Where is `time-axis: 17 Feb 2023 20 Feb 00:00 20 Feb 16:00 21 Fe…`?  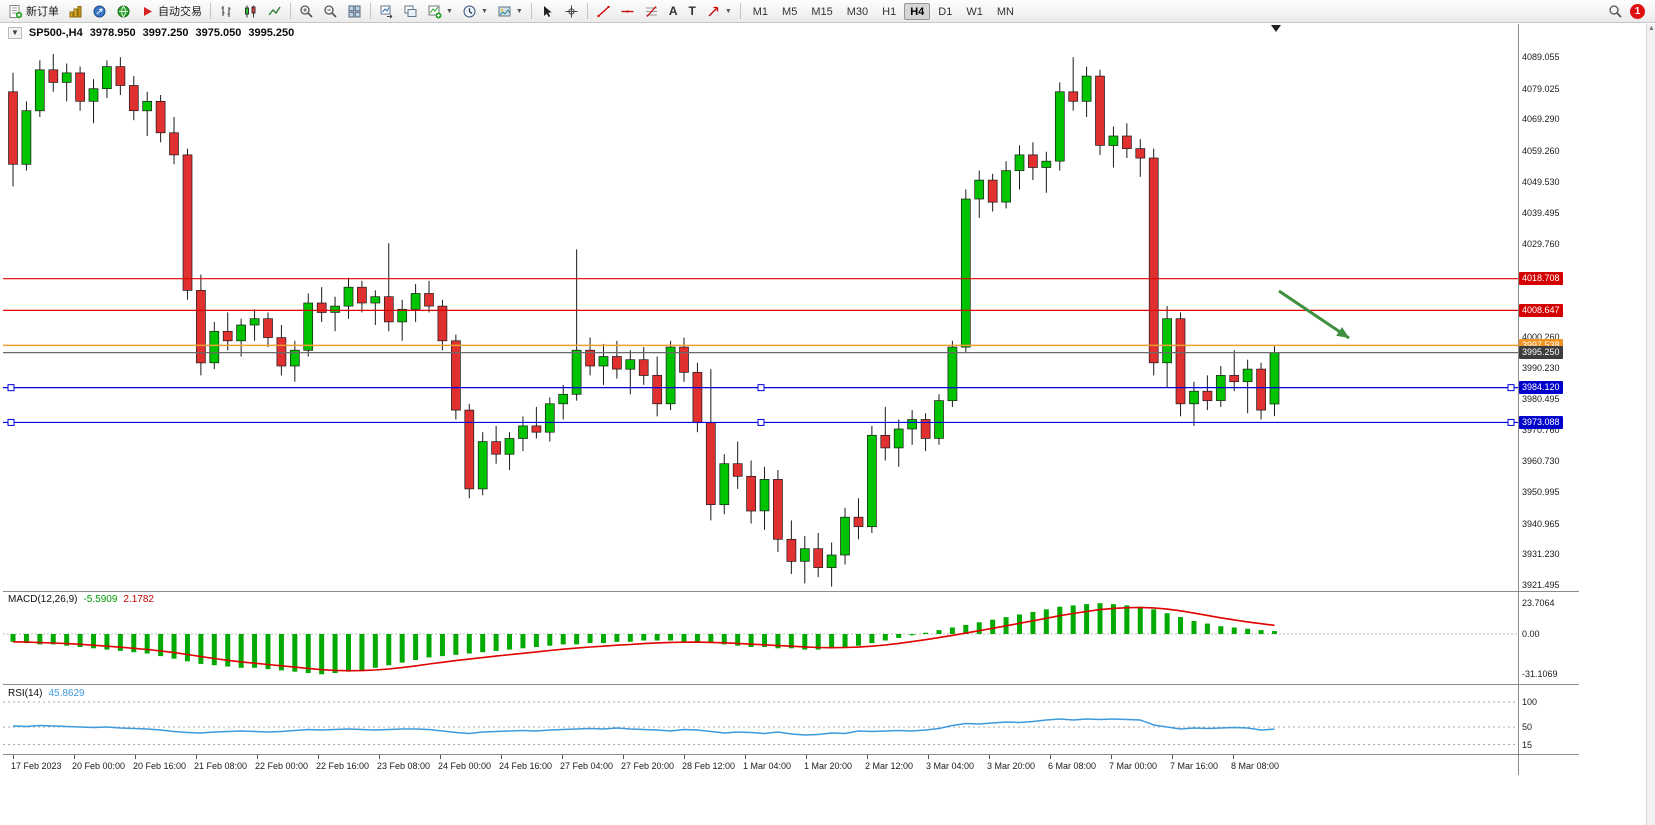
time-axis: 17 Feb 2023 20 Feb 00:00 20 Feb 16:00 21 Fe… is located at coordinates (791, 765).